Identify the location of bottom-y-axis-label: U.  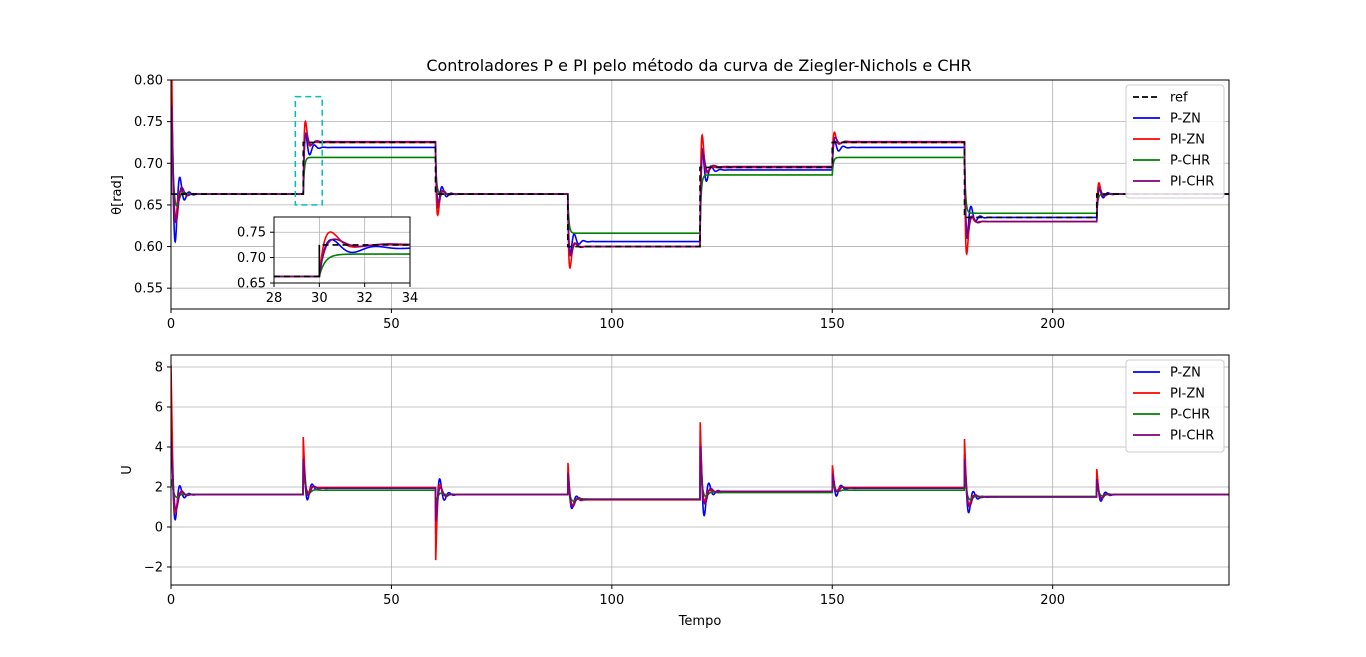
(127, 470).